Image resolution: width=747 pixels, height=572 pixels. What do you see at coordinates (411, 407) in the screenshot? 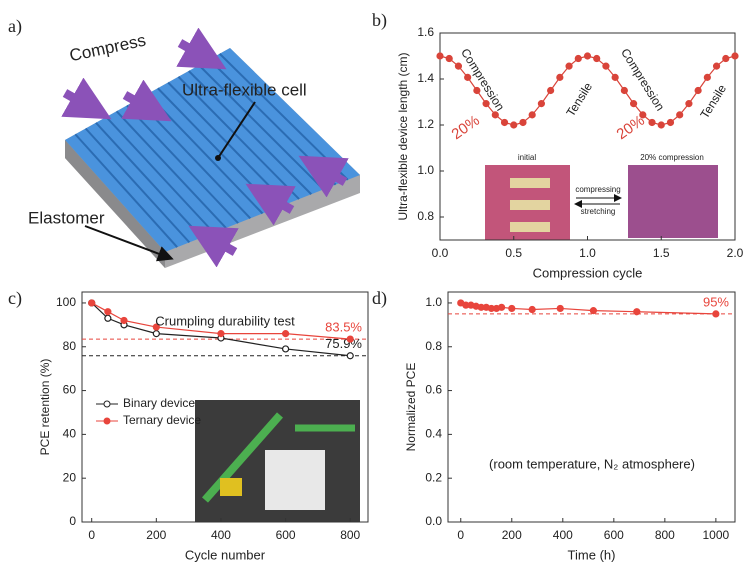
I see `y-axis-label: Normalized PCE` at bounding box center [411, 407].